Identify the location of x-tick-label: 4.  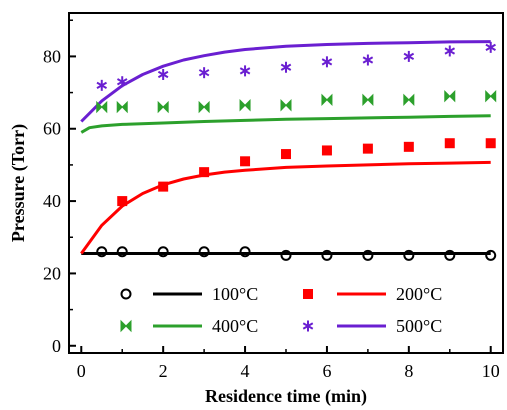
(245, 371).